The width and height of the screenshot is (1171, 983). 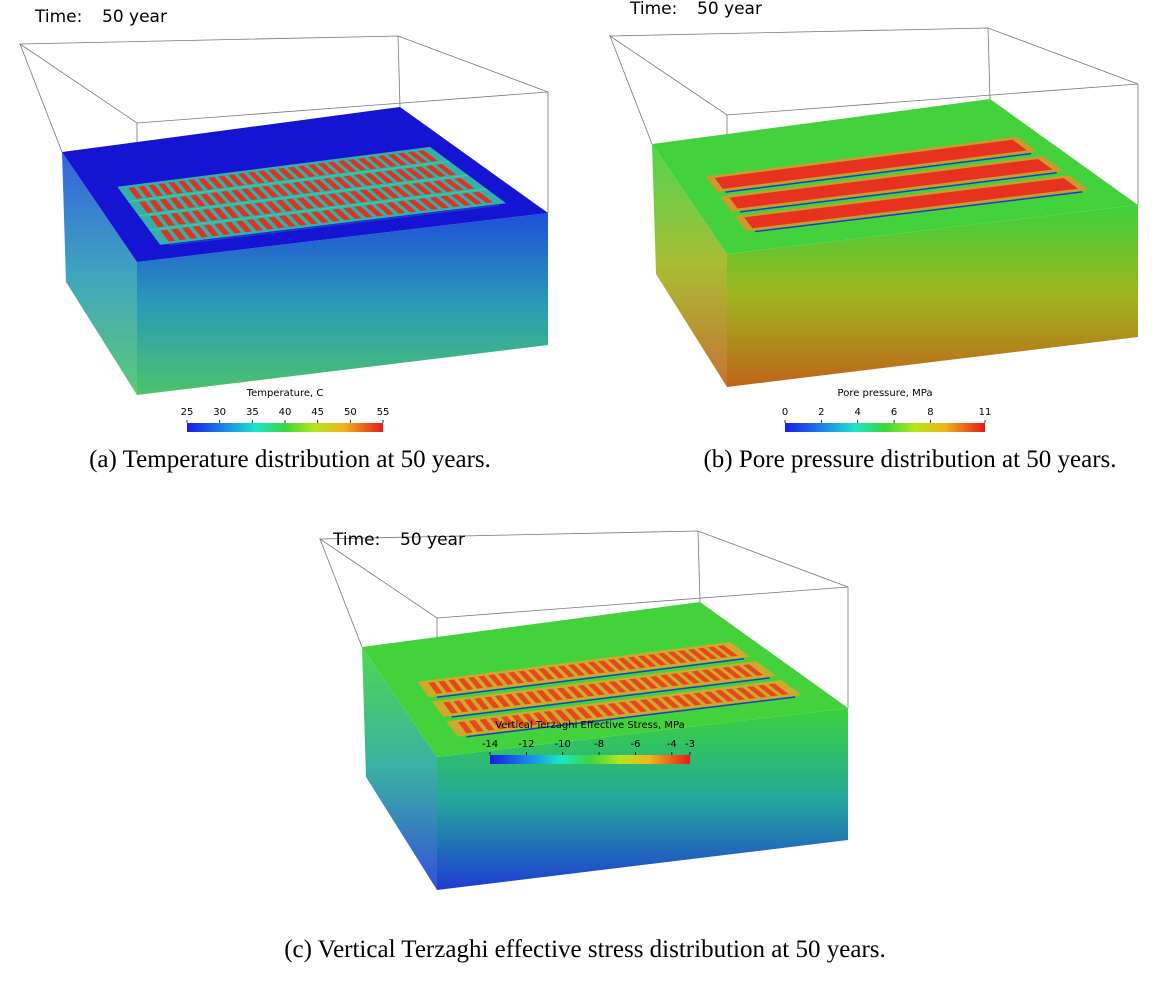 What do you see at coordinates (350, 412) in the screenshot?
I see `colorbar-tick-label: 50` at bounding box center [350, 412].